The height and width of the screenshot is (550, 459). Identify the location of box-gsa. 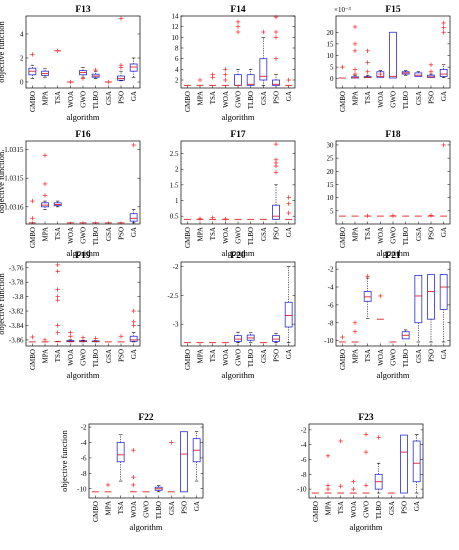
(171, 466).